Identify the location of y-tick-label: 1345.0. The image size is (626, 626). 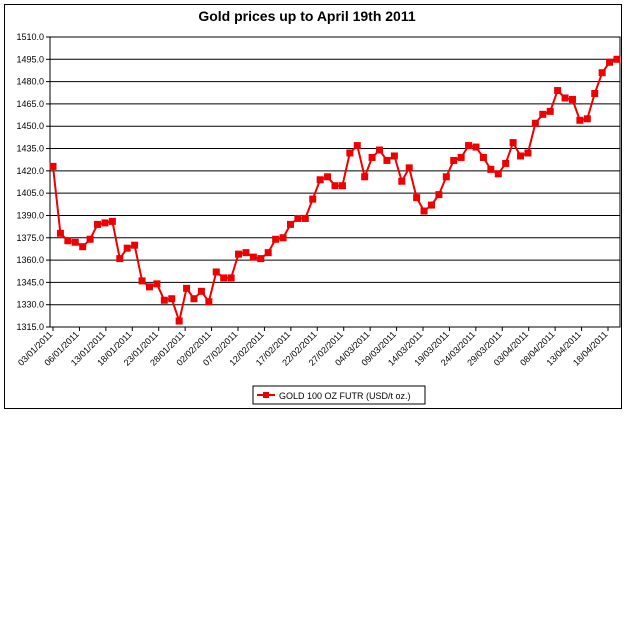
(30, 282).